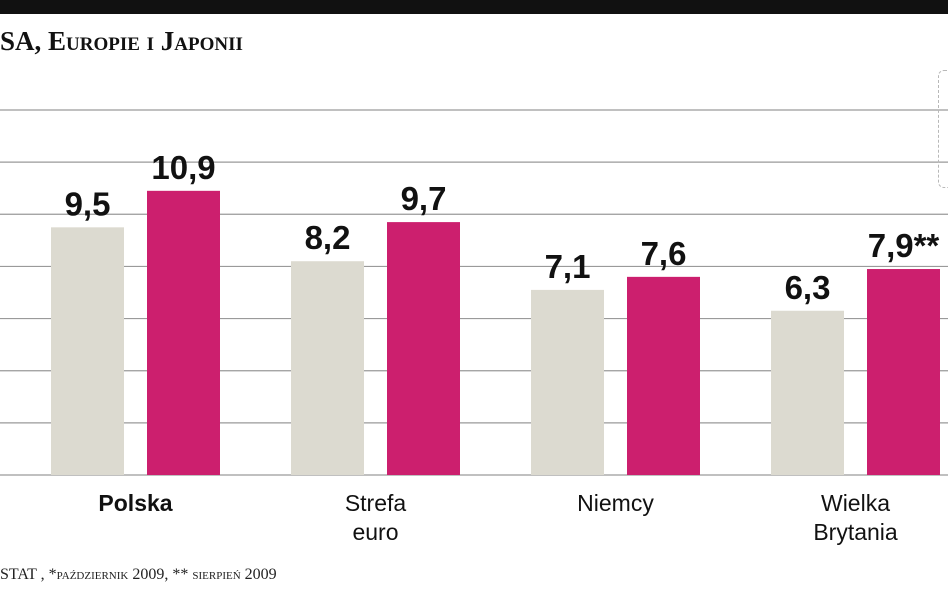 The image size is (948, 593). I want to click on top-rule, so click(474, 7).